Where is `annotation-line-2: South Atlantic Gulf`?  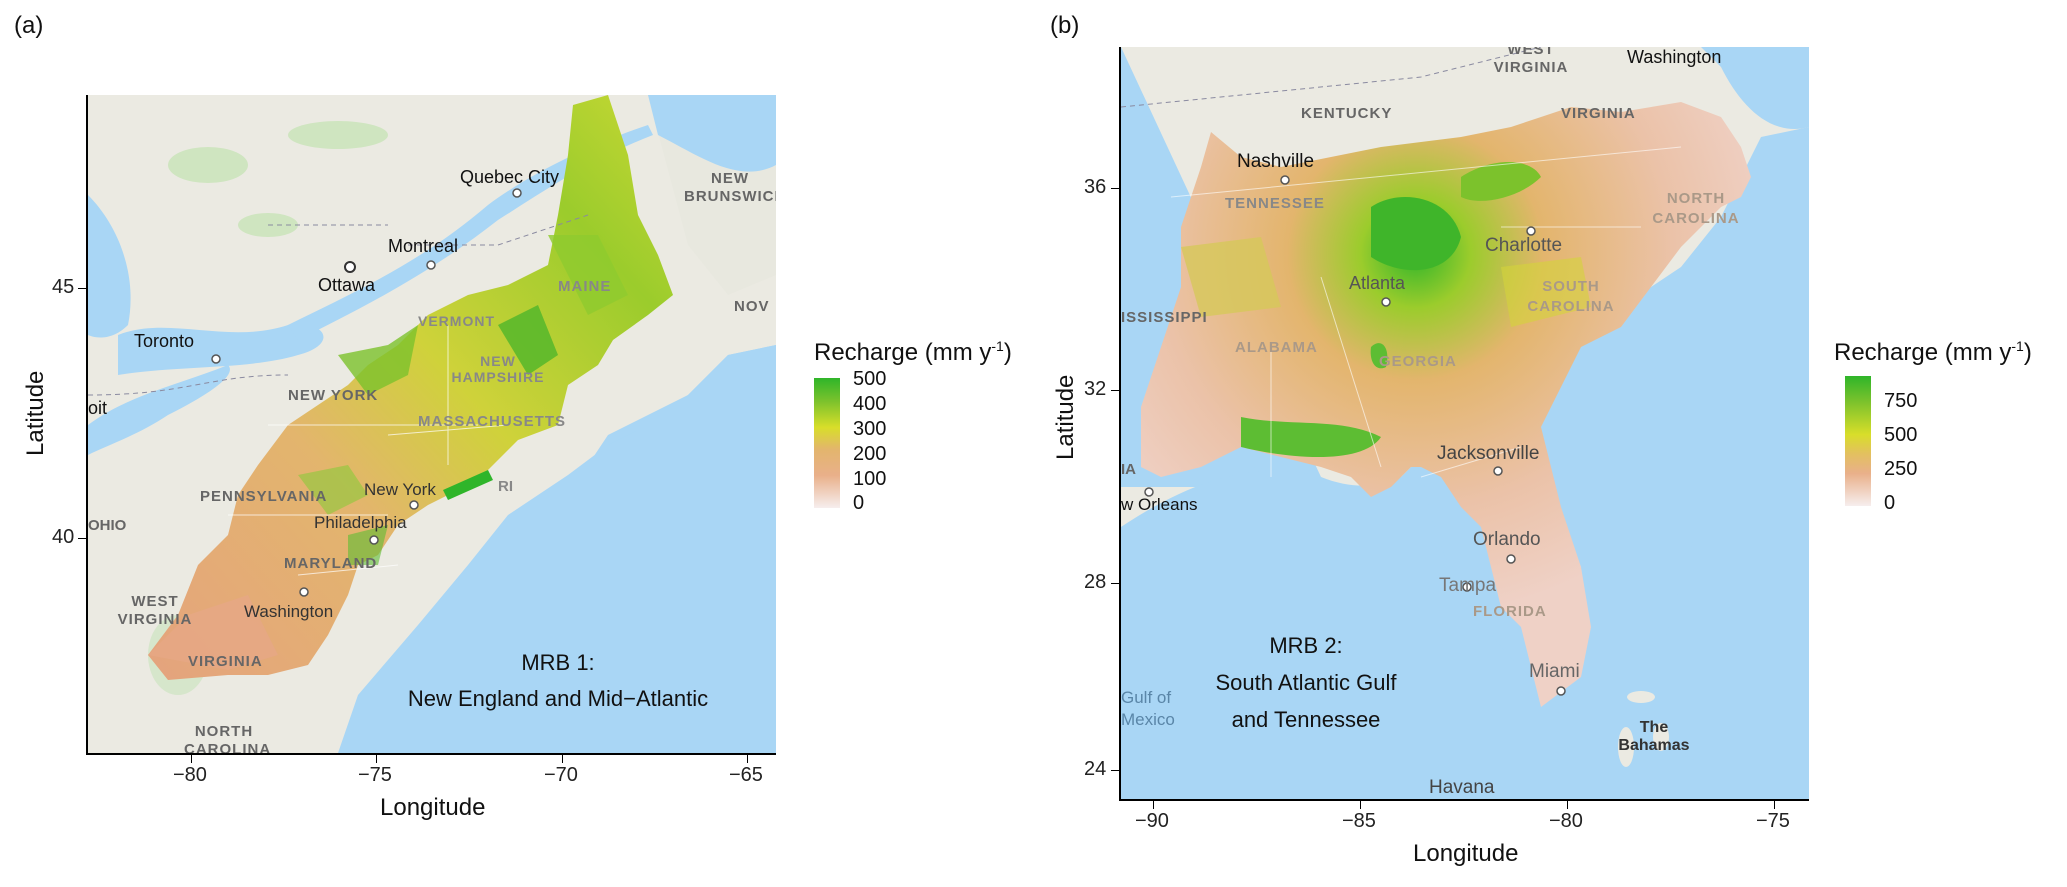
annotation-line-2: South Atlantic Gulf is located at coordinates (1306, 682).